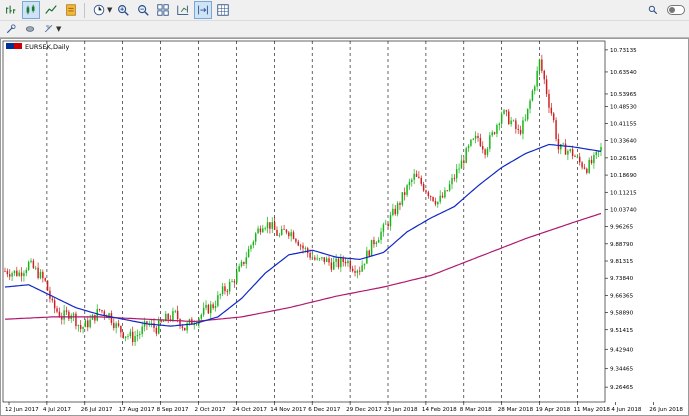 This screenshot has width=689, height=416. I want to click on bar-chart-icon, so click(11, 9).